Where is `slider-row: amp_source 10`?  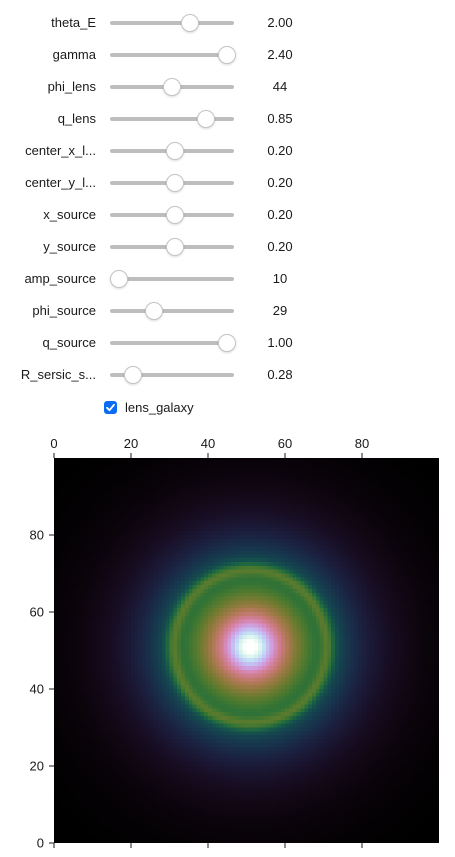
slider-row: amp_source 10 is located at coordinates (227, 279).